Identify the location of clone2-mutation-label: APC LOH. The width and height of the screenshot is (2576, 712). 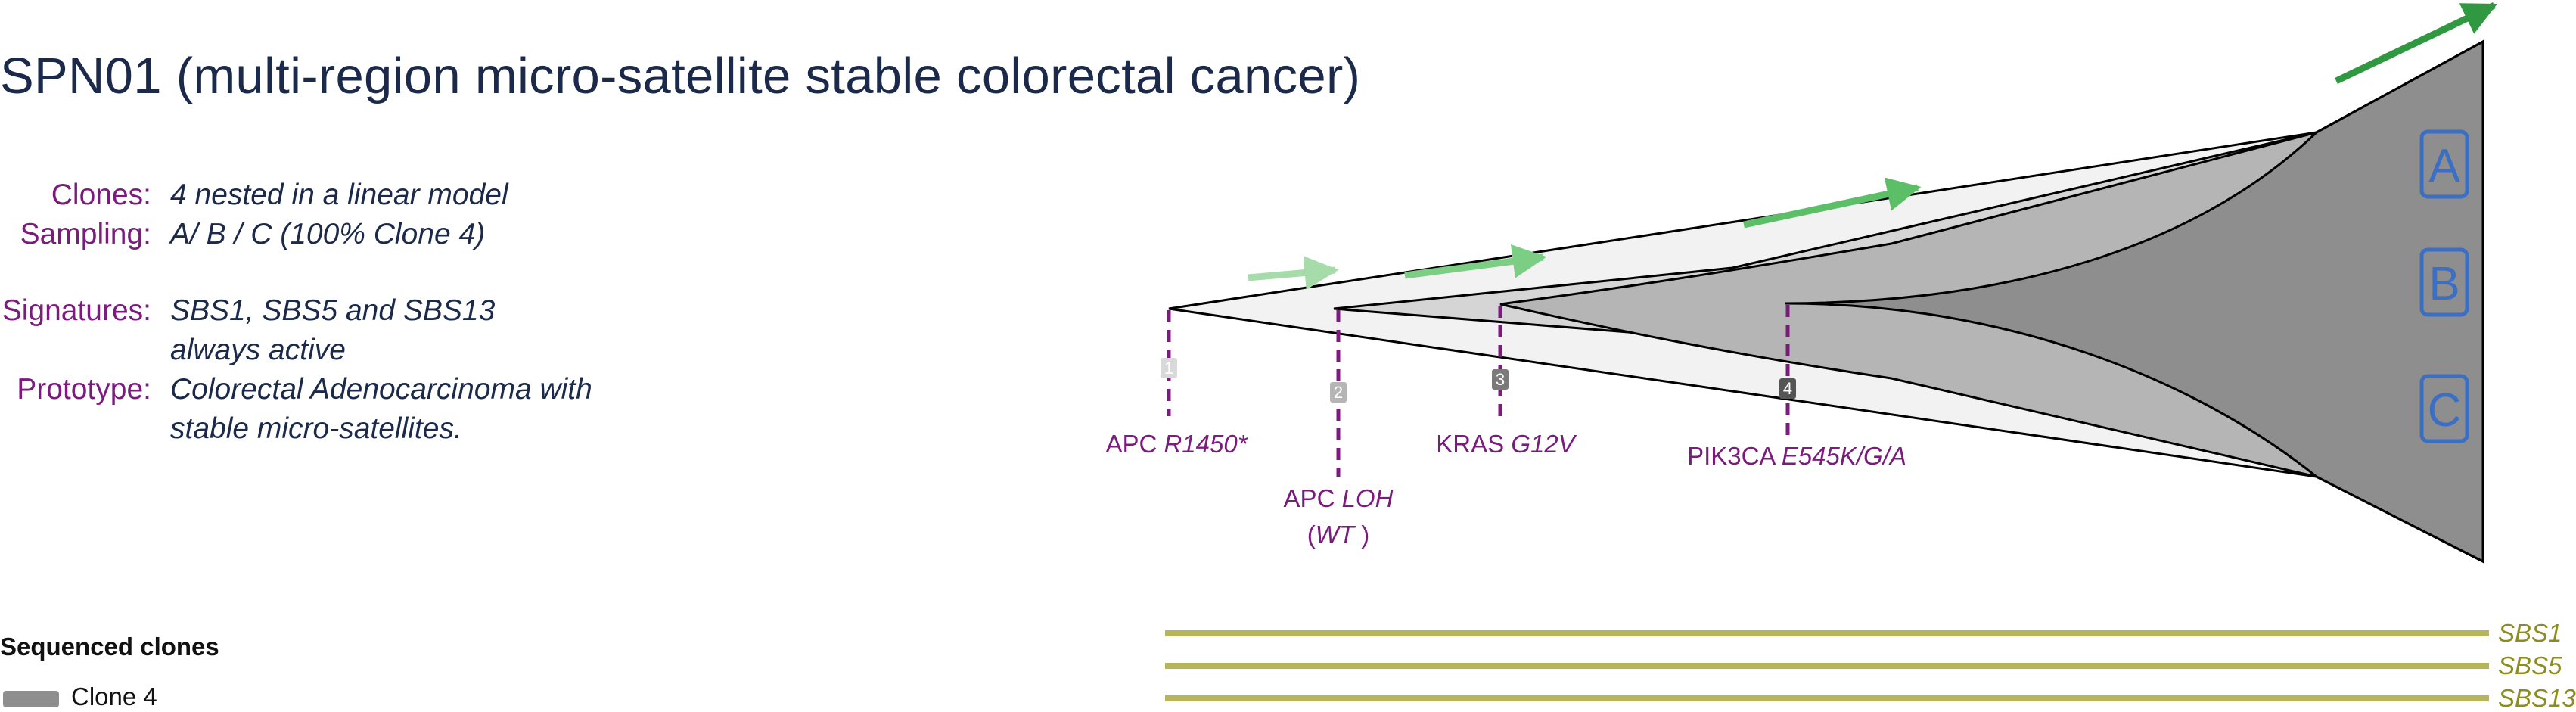
(1339, 498).